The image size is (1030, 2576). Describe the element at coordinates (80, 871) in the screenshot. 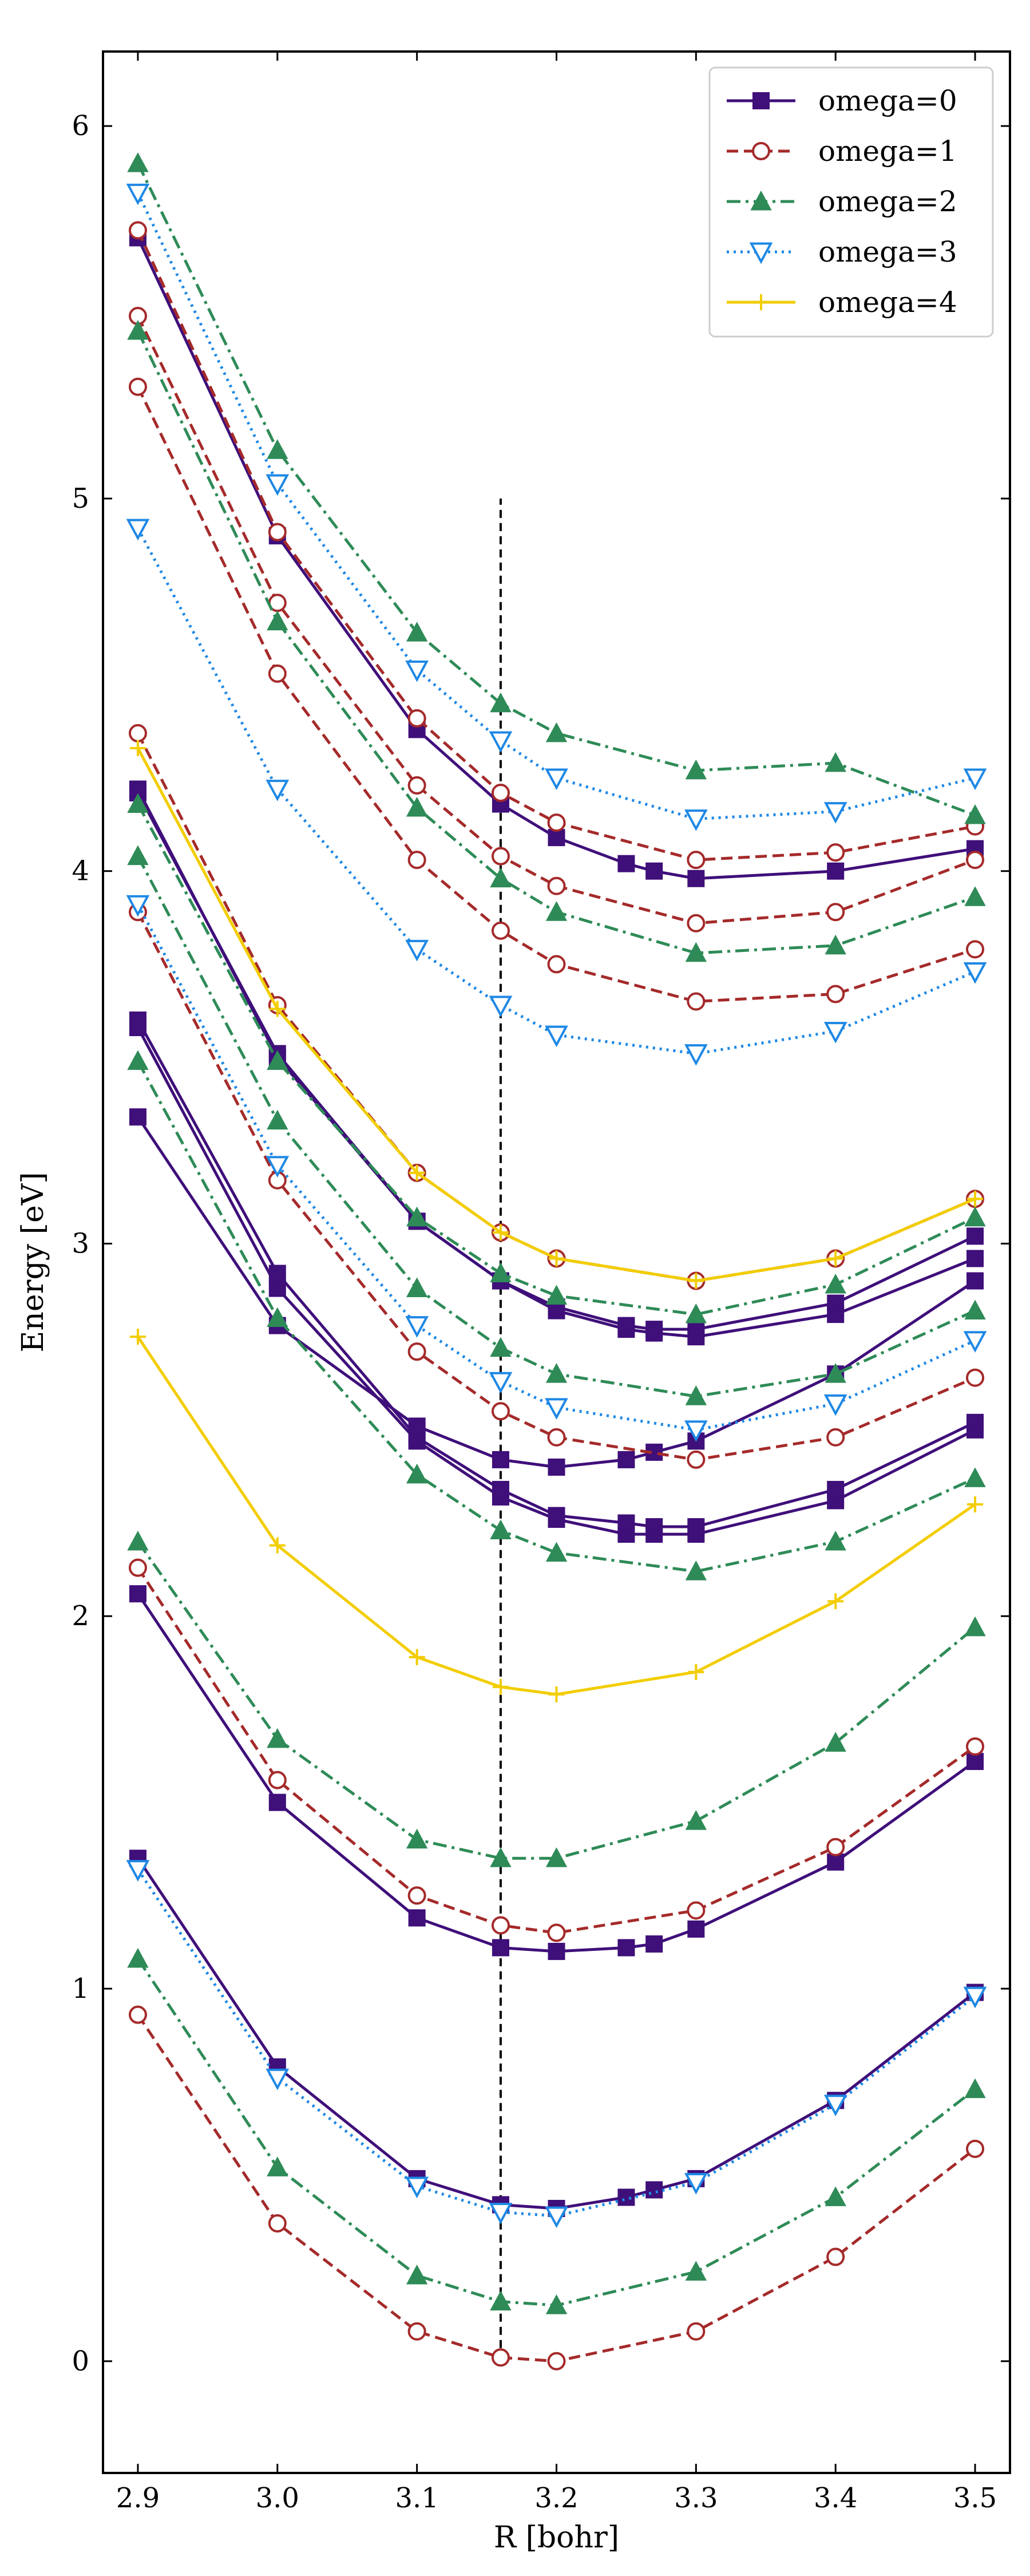

I see `y-tick-label: 4` at that location.